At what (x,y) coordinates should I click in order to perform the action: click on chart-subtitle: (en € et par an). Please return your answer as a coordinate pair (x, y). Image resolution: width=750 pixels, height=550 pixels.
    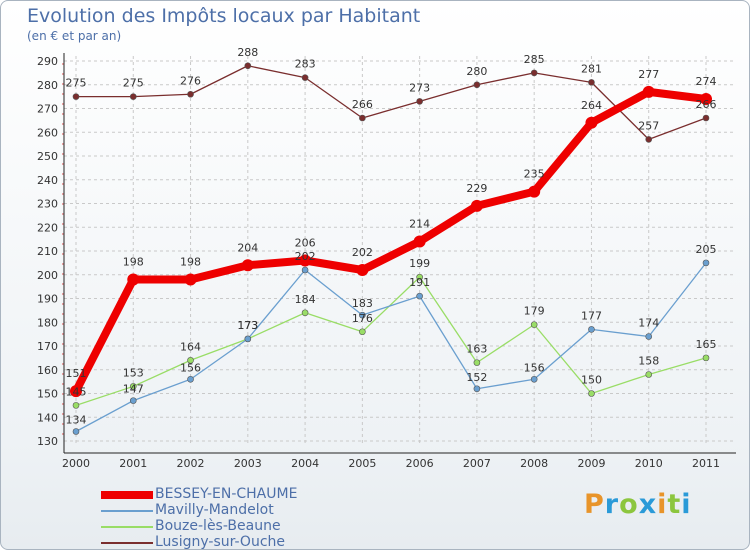
    Looking at the image, I should click on (74, 36).